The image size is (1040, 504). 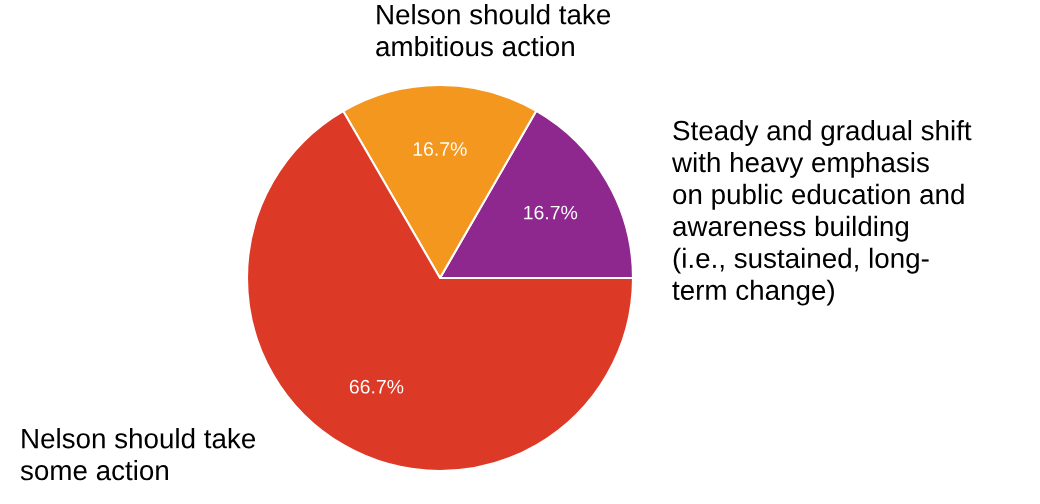 What do you see at coordinates (493, 30) in the screenshot?
I see `slice-label: Nelson should take ambitious action` at bounding box center [493, 30].